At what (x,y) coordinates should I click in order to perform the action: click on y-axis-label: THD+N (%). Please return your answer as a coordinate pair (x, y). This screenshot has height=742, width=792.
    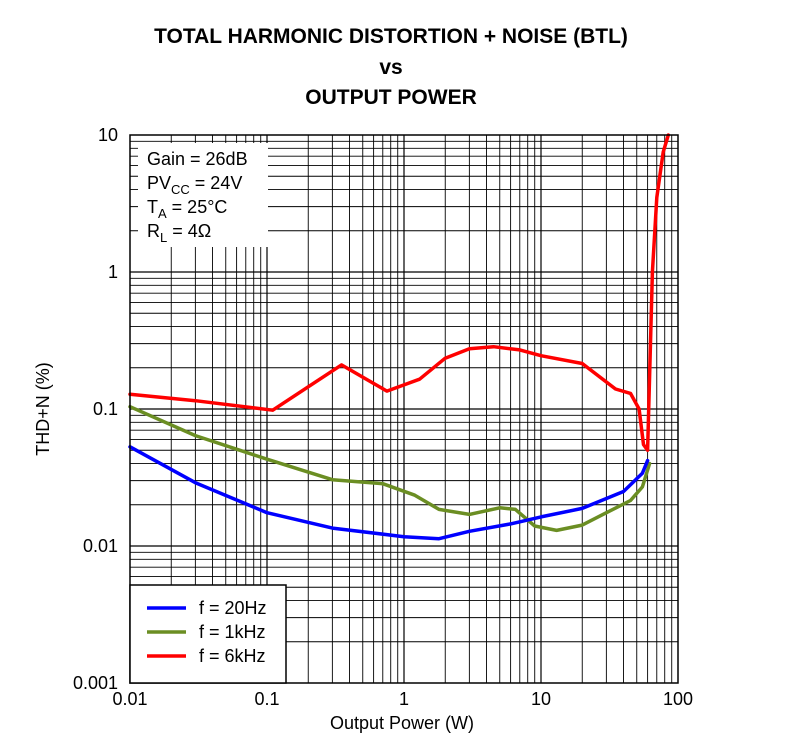
    Looking at the image, I should click on (43, 409).